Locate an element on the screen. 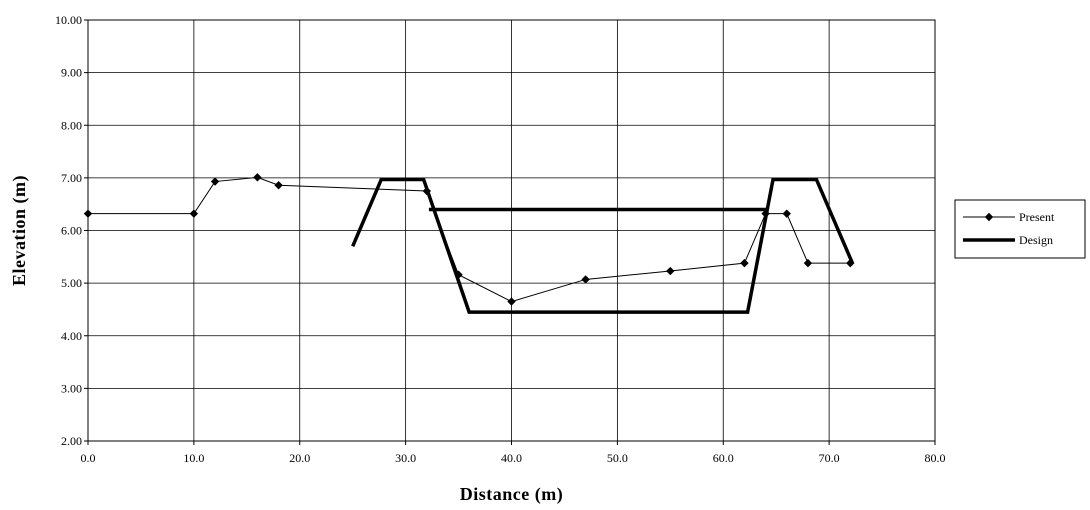 The height and width of the screenshot is (510, 1090). x-tick-label: 80.0 is located at coordinates (935, 458).